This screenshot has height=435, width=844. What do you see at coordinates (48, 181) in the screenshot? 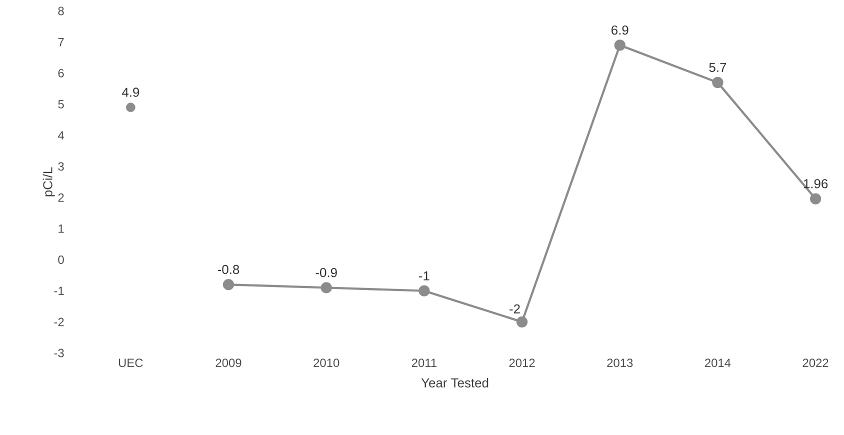
I see `y-axis-title: pCi/L` at bounding box center [48, 181].